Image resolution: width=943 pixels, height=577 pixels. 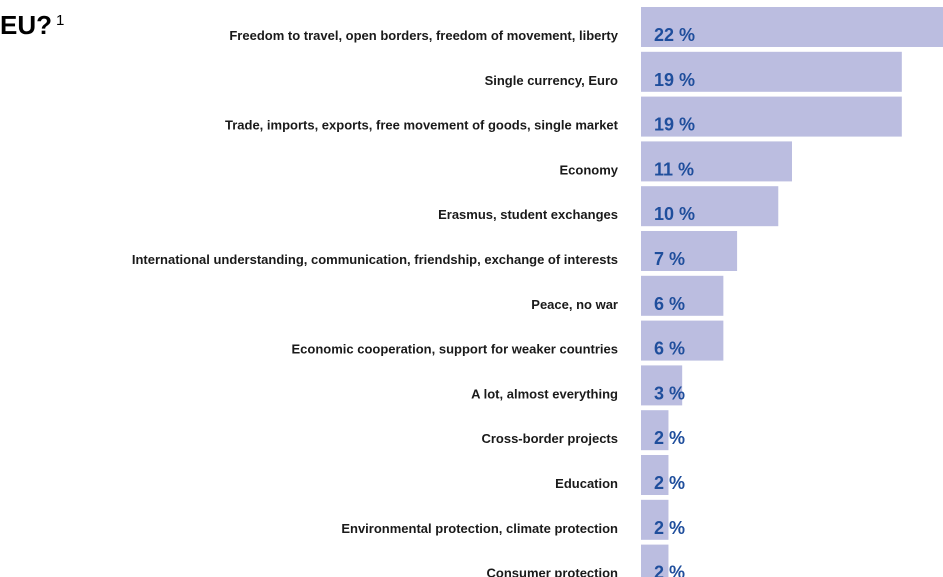 I want to click on value-label: 11 %, so click(x=674, y=169).